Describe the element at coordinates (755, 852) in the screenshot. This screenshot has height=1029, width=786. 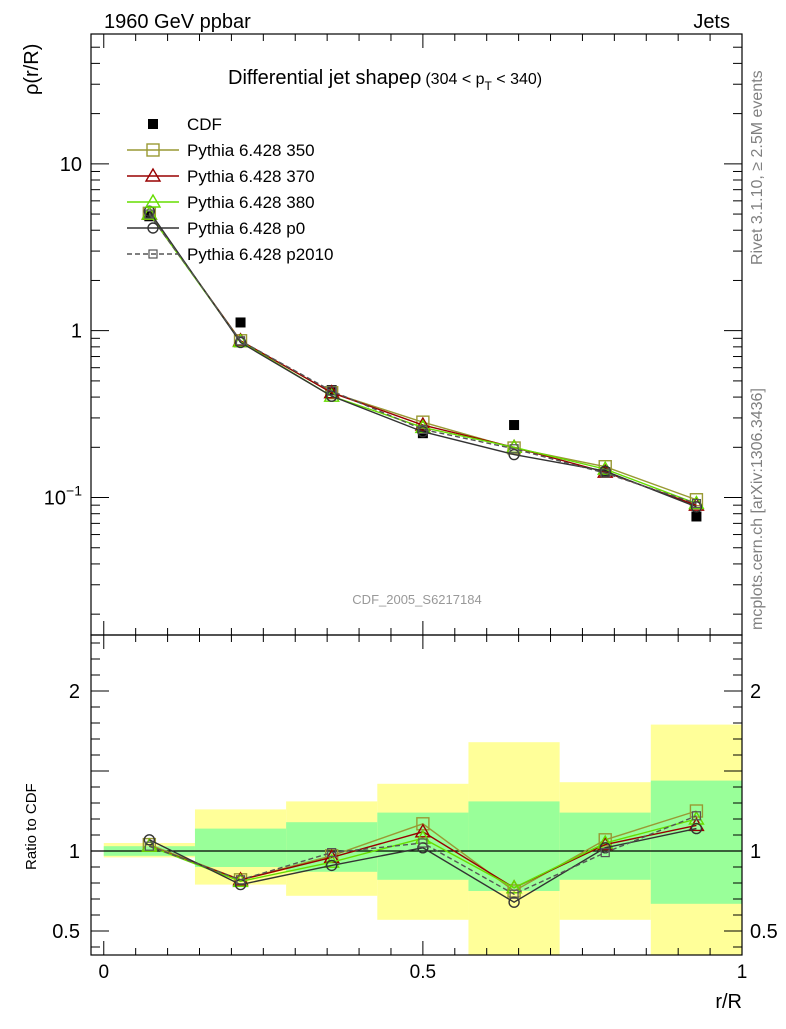
I see `ratio-y-tick-label-right: 1` at that location.